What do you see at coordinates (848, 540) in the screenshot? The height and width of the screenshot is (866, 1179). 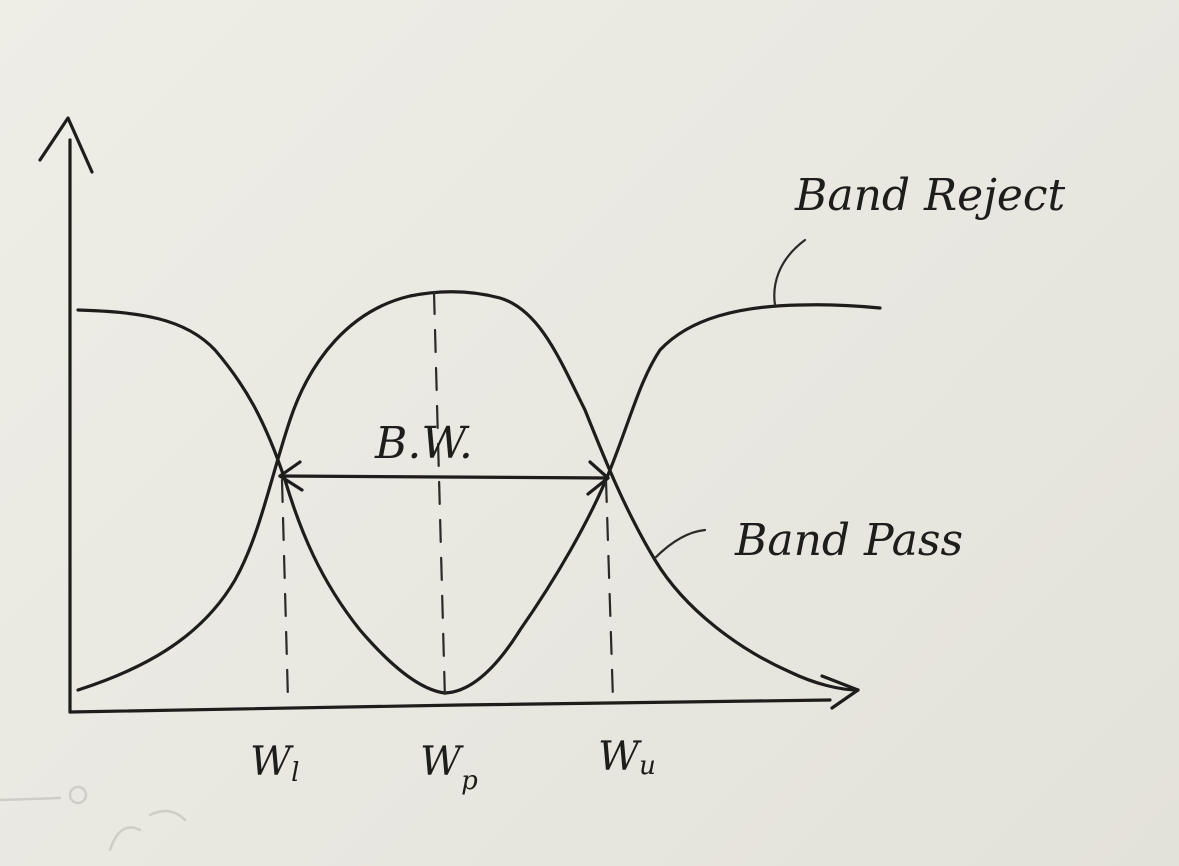 I see `band-pass-label: Band Pass` at bounding box center [848, 540].